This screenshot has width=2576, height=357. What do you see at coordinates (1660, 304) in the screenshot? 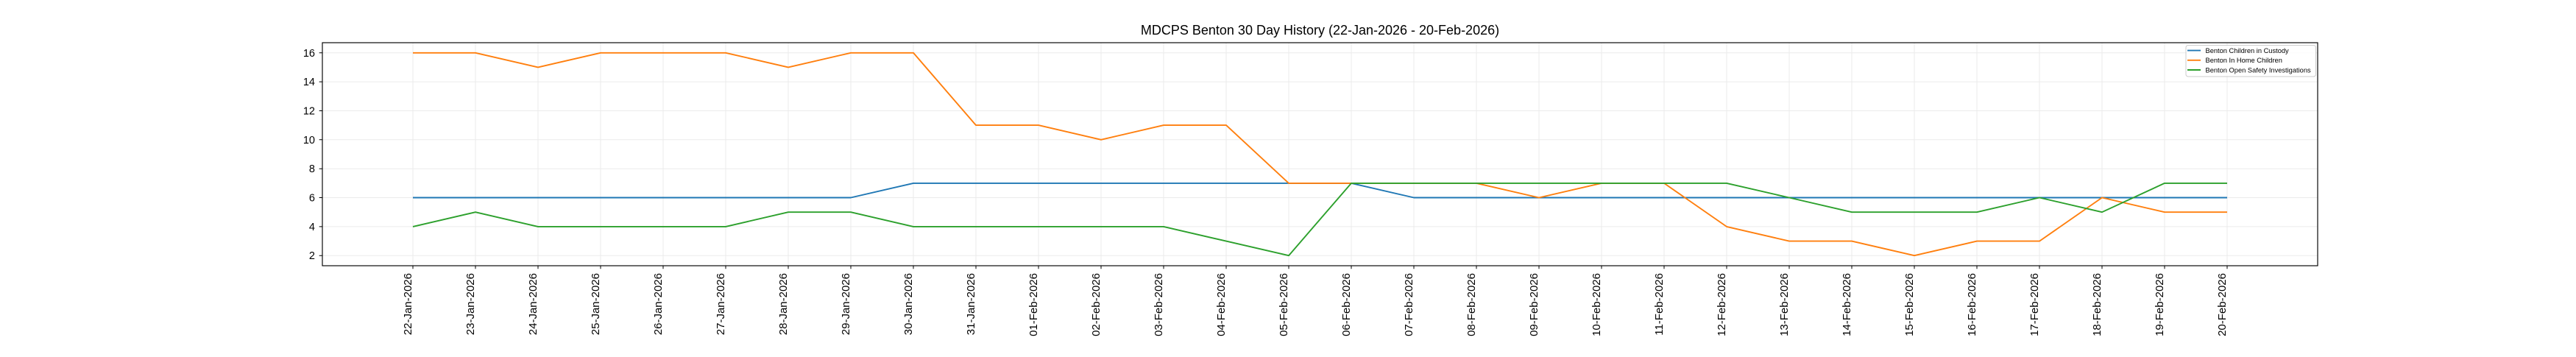
I see `svg-text: 11-Feb-2026` at bounding box center [1660, 304].